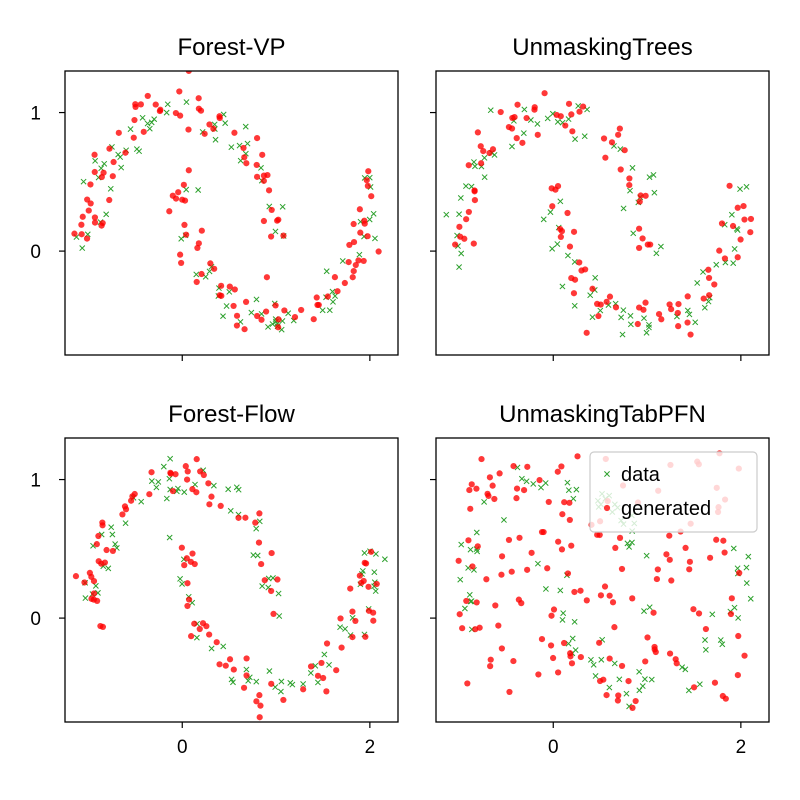 The image size is (800, 800). What do you see at coordinates (607, 508) in the screenshot?
I see `legend-marker-generated` at bounding box center [607, 508].